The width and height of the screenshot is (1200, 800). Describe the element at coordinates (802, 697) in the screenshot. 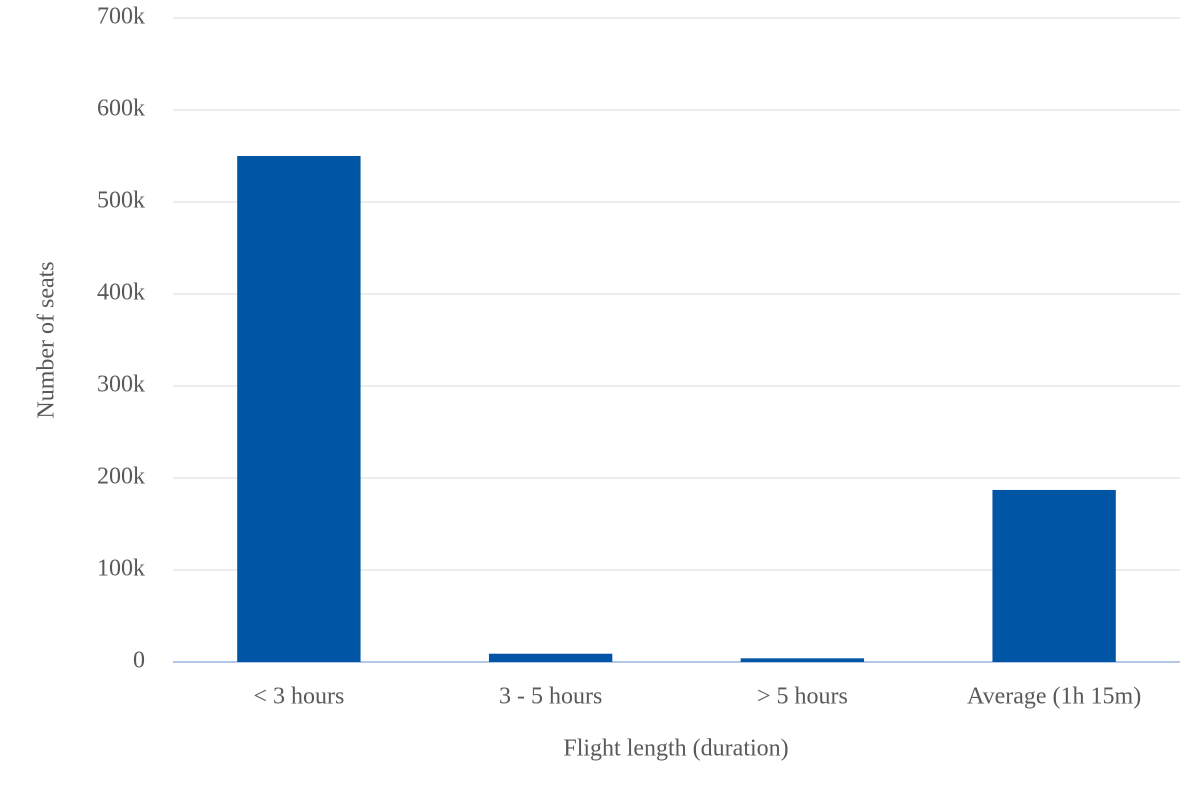

I see `x-tick-label: > 5 hours` at that location.